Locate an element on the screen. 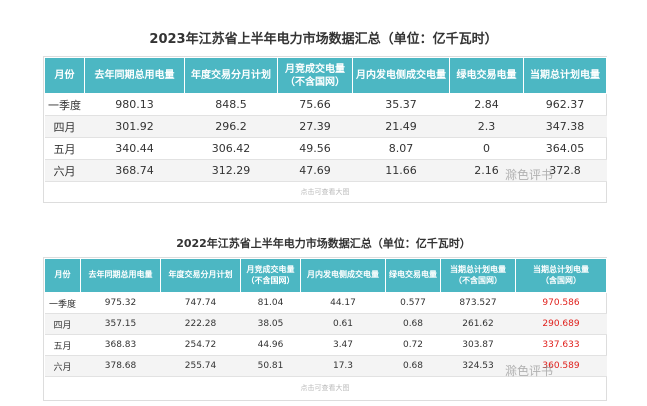  table-cell: 0.61 is located at coordinates (343, 324).